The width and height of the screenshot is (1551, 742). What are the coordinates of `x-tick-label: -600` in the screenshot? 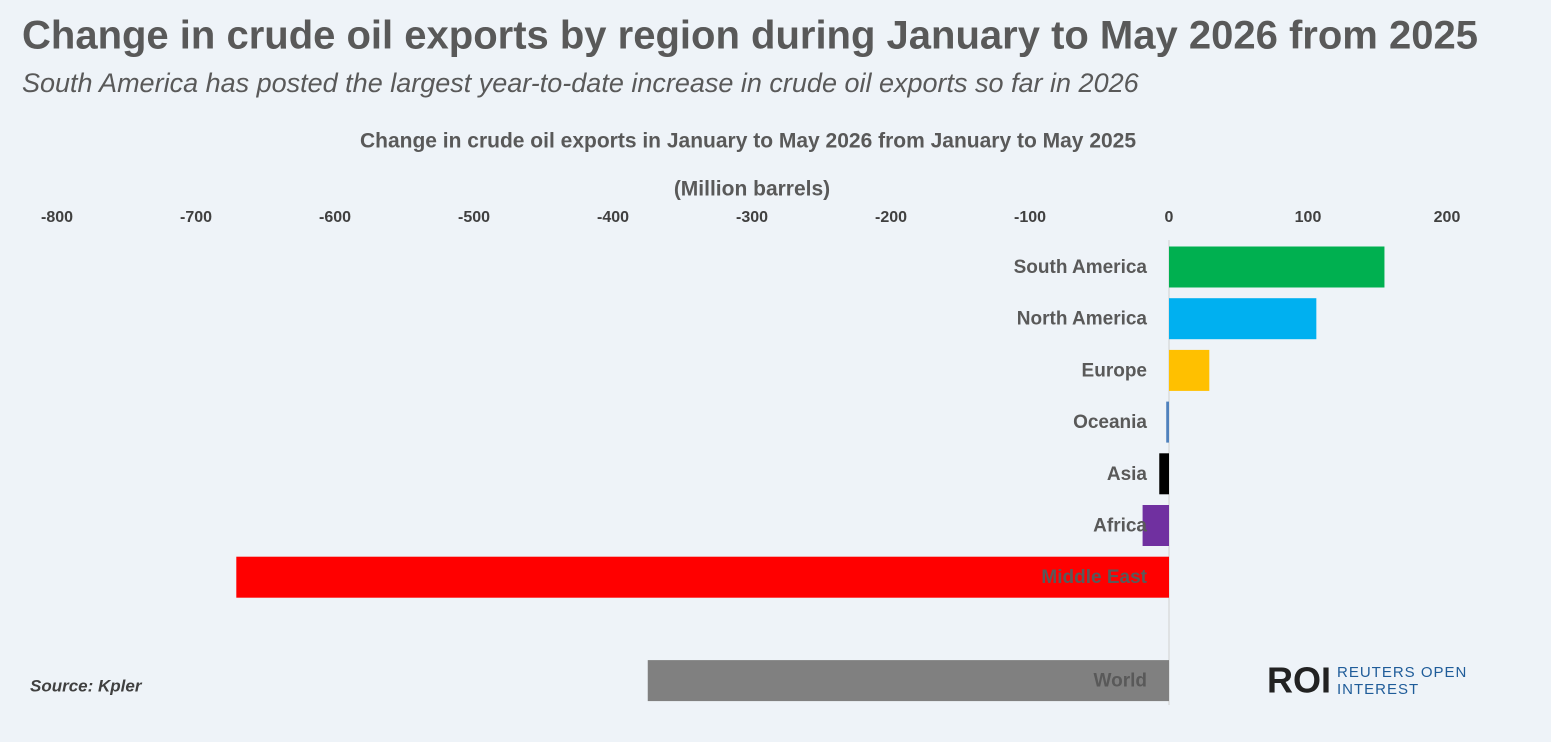 It's located at (335, 217).